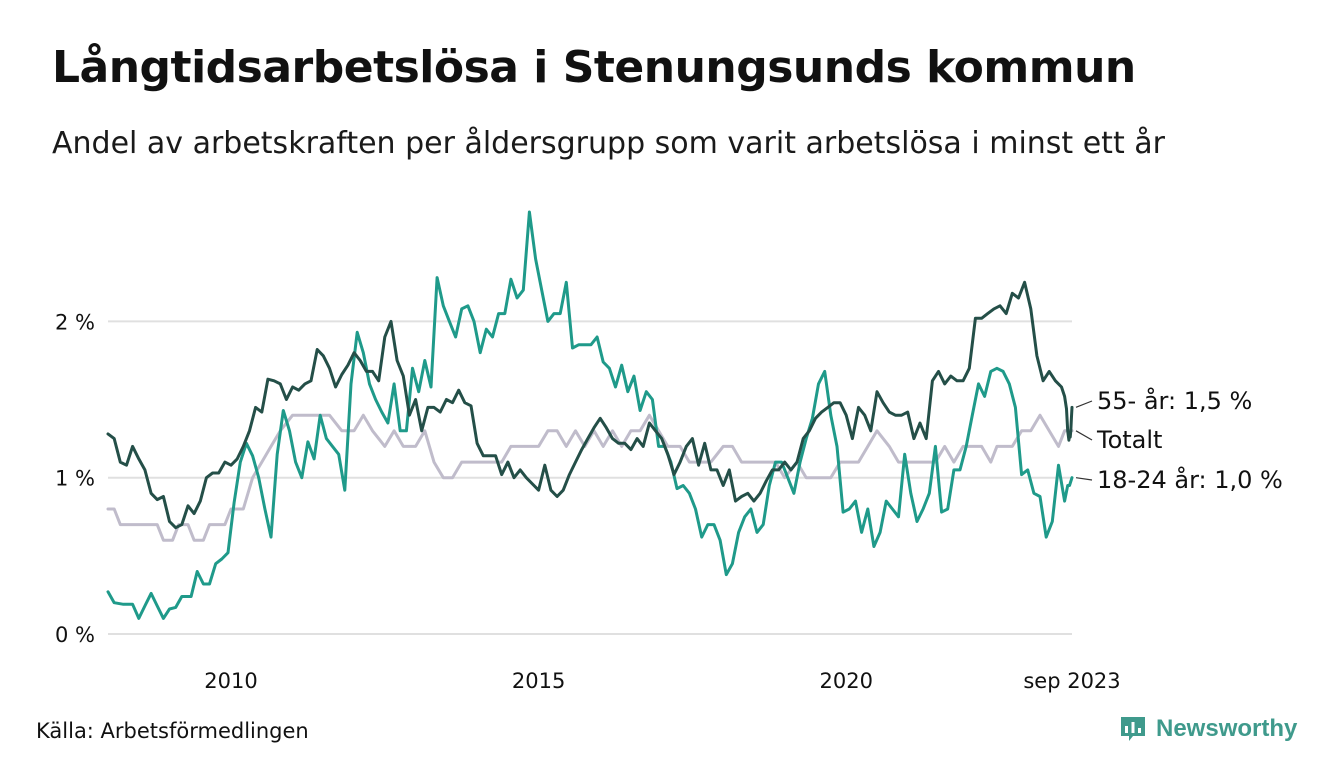  I want to click on bar-chart-icon, so click(1133, 729).